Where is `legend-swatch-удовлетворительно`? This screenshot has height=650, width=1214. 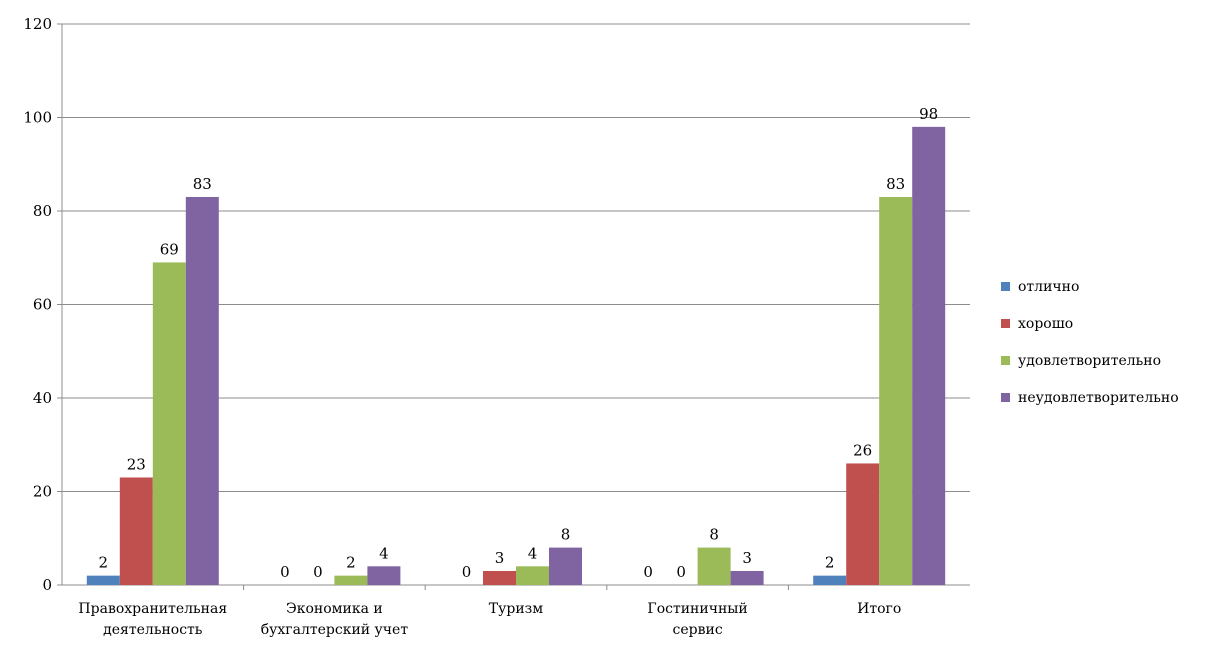 legend-swatch-удовлетворительно is located at coordinates (1005, 360).